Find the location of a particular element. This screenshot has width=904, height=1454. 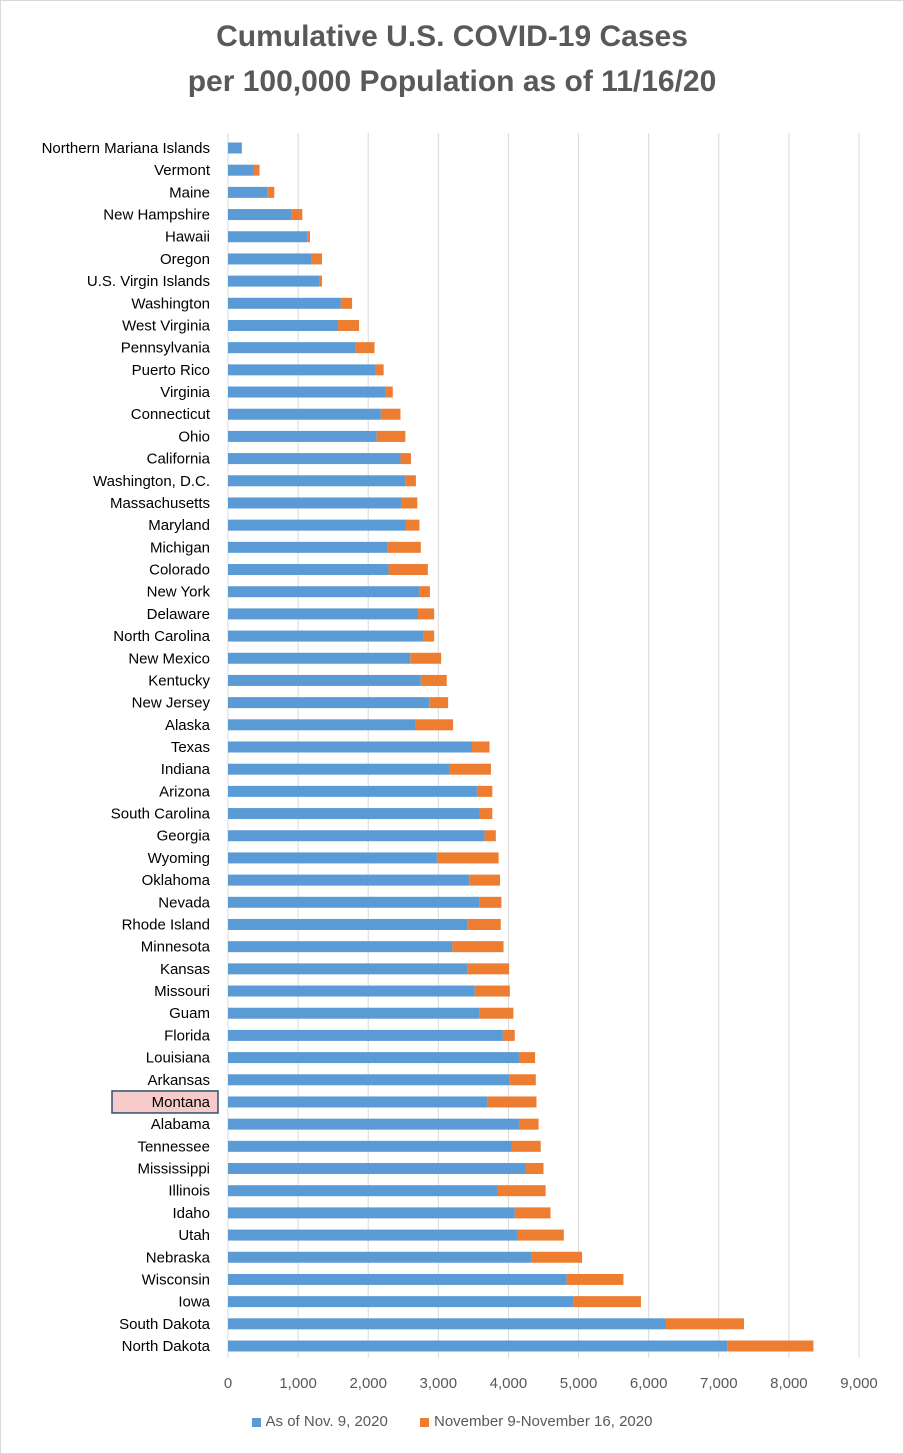

category-label: Alaska is located at coordinates (188, 725).